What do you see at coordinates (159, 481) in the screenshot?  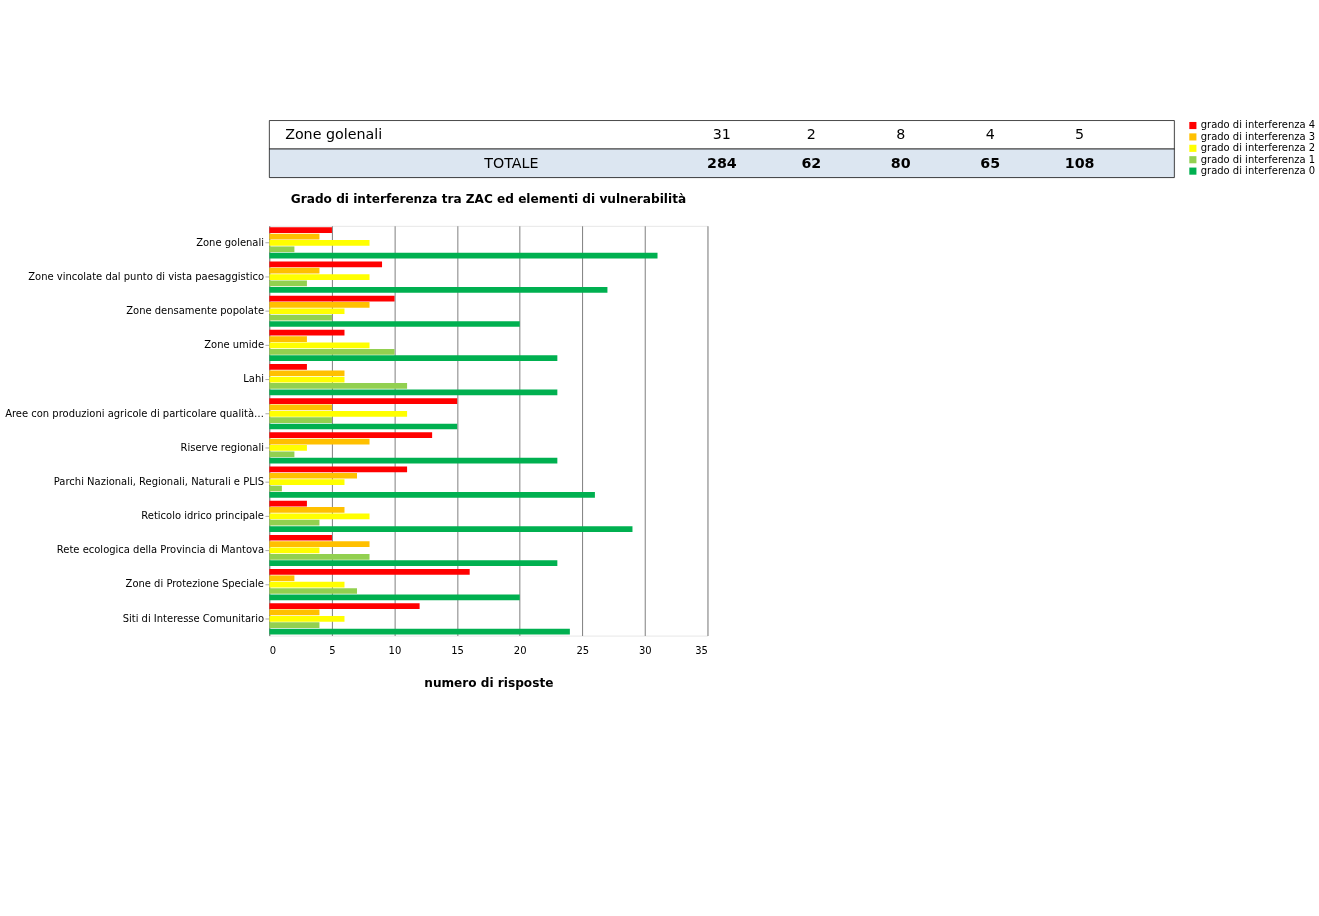 I see `y-tick-label: Parchi Nazionali, Regionali, Naturali e PLIS` at bounding box center [159, 481].